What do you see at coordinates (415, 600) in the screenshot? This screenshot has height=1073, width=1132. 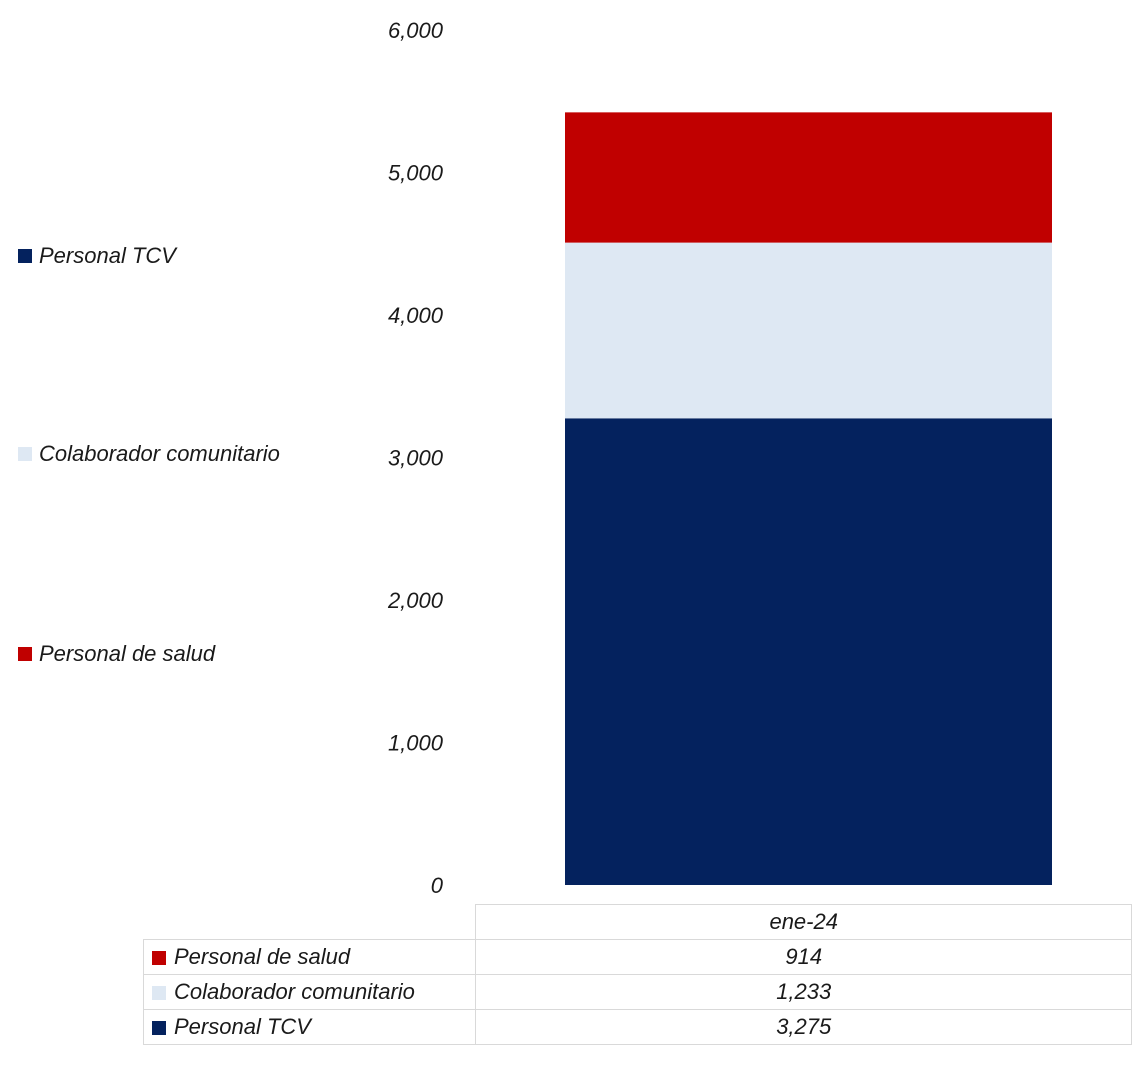 I see `y-tick-label: 2,000` at bounding box center [415, 600].